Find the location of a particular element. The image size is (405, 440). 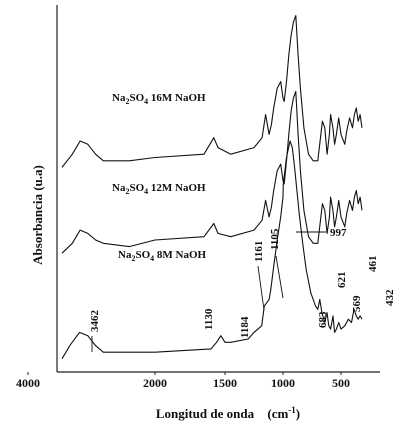

y-axis-label: Absorbancia (u.a) is located at coordinates (37, 215).